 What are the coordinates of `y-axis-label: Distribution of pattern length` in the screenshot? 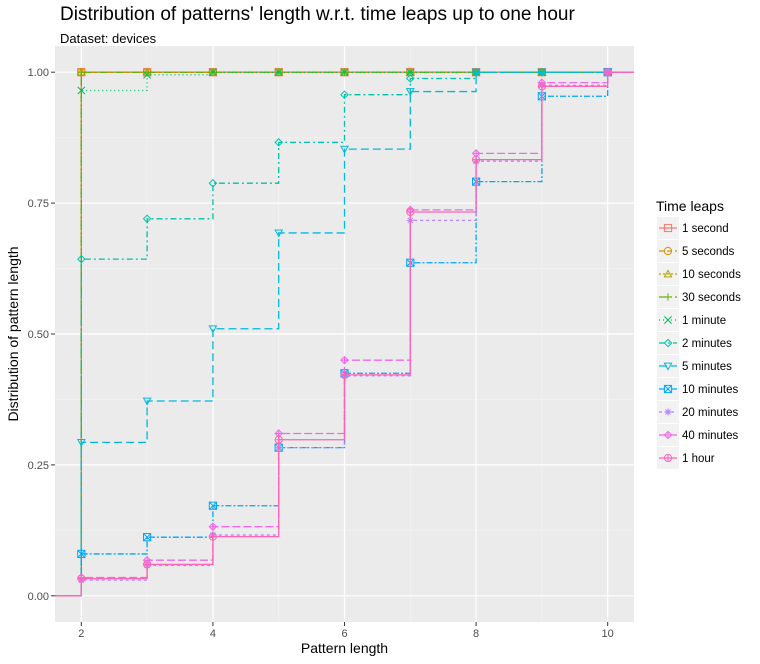 It's located at (13, 333).